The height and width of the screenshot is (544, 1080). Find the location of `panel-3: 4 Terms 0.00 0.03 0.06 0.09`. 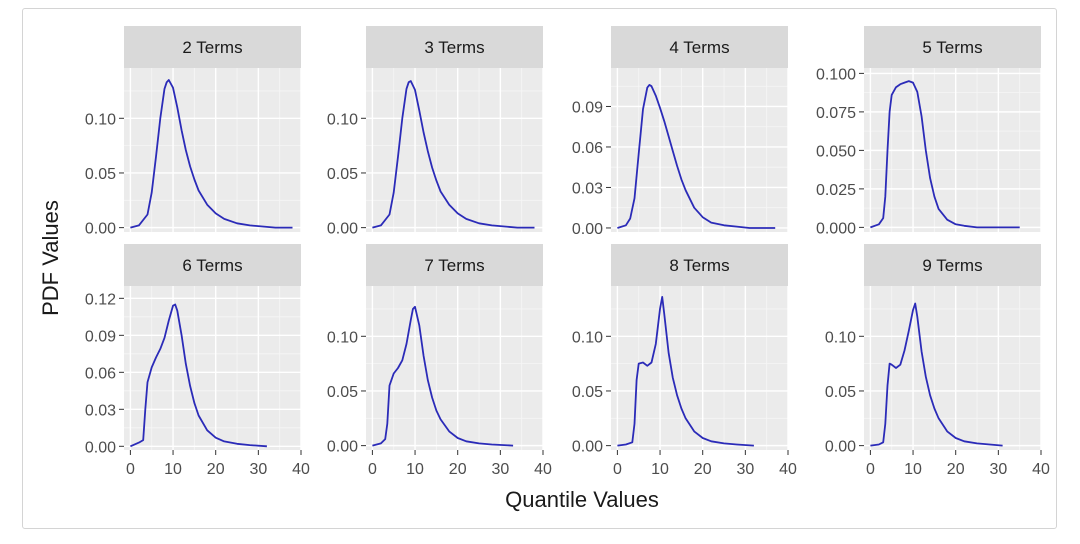

panel-3: 4 Terms 0.00 0.03 0.06 0.09 is located at coordinates (680, 132).